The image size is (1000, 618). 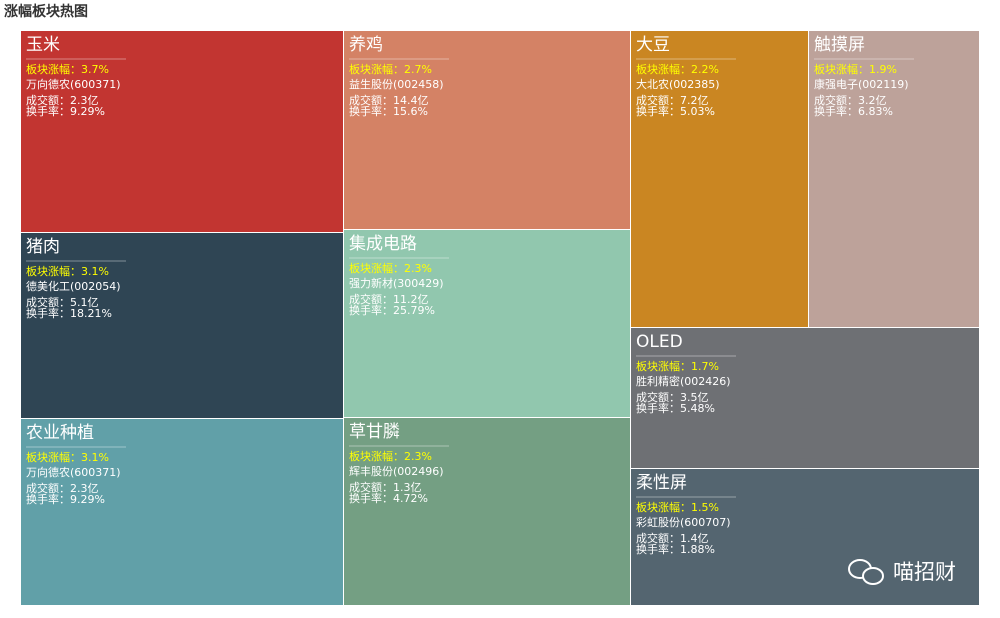 What do you see at coordinates (67, 69) in the screenshot?
I see `tile-change: 板块涨幅：3.7%` at bounding box center [67, 69].